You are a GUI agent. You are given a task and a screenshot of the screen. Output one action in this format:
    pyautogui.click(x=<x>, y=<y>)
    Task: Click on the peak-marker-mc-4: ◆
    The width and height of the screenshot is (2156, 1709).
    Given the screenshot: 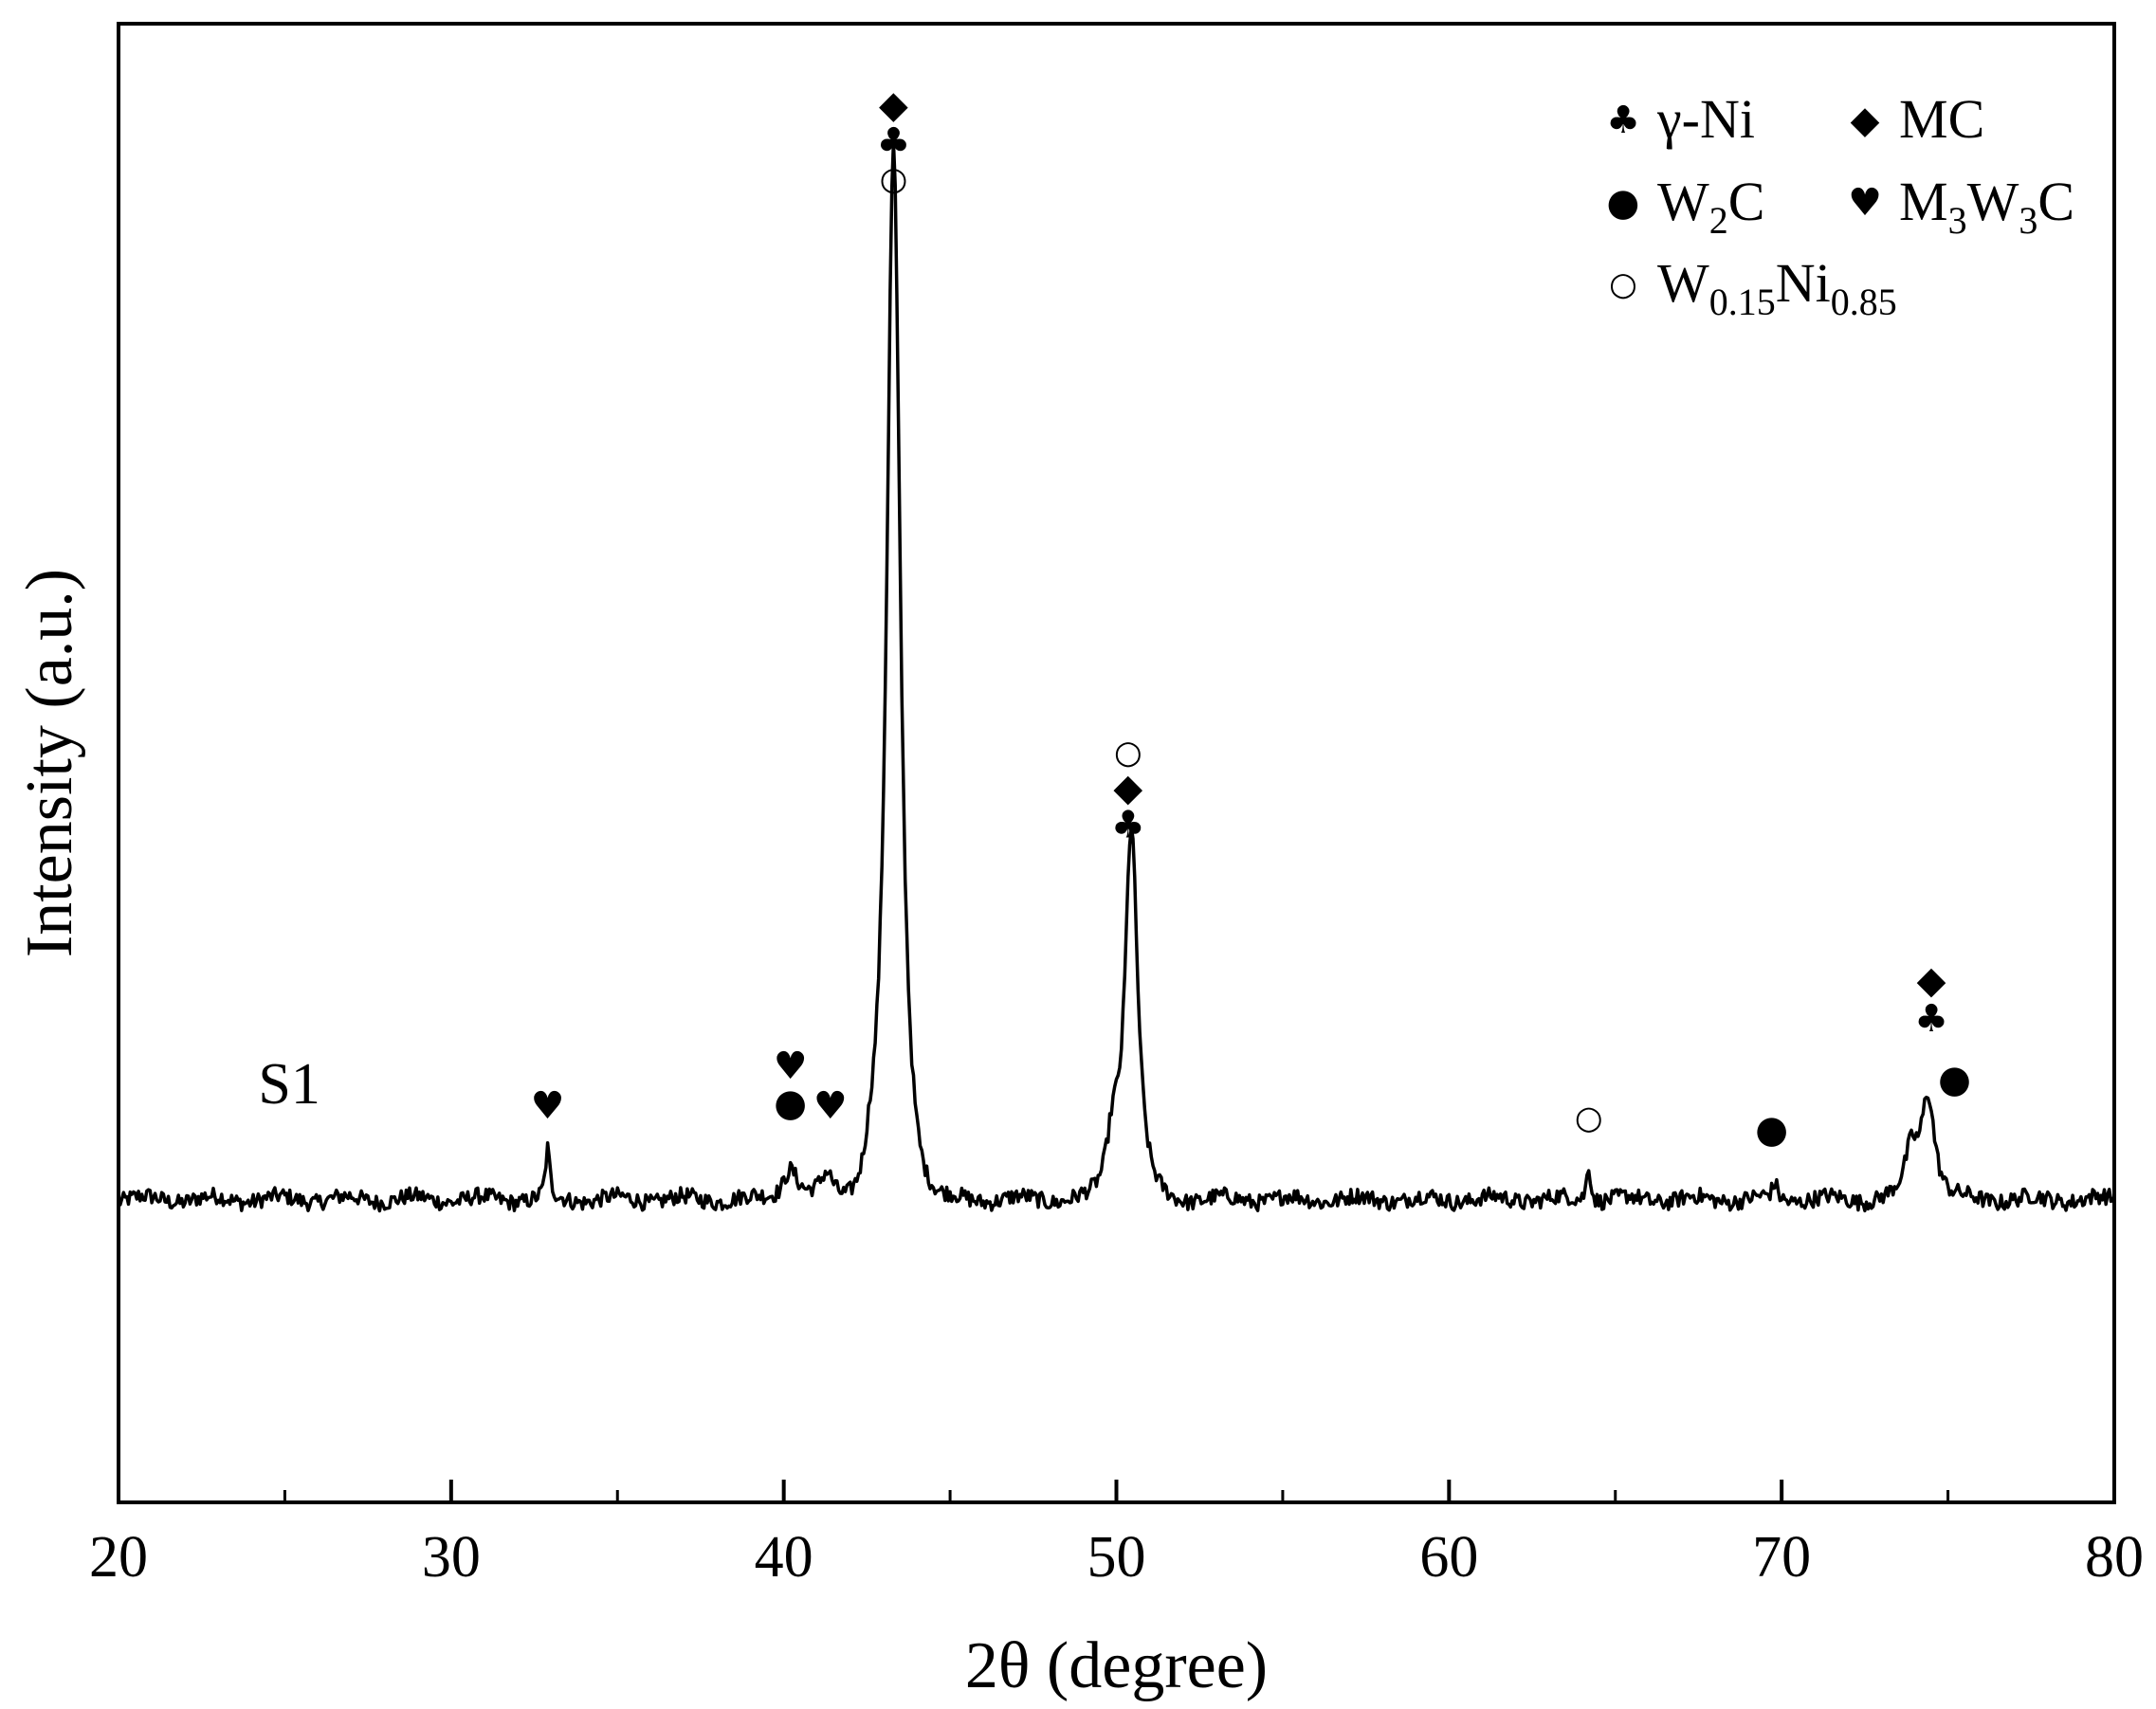 What is the action you would take?
    pyautogui.click(x=894, y=105)
    